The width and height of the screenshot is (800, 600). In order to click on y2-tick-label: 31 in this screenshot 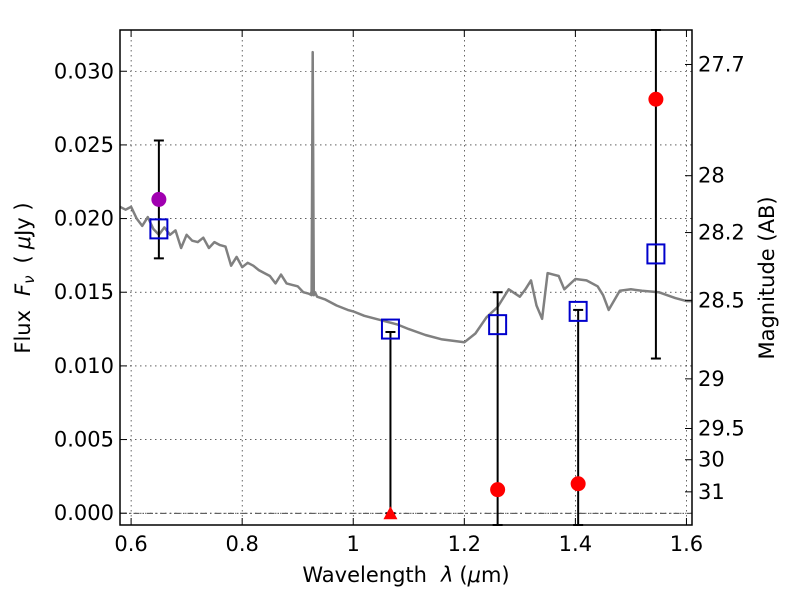, I will do `click(711, 492)`.